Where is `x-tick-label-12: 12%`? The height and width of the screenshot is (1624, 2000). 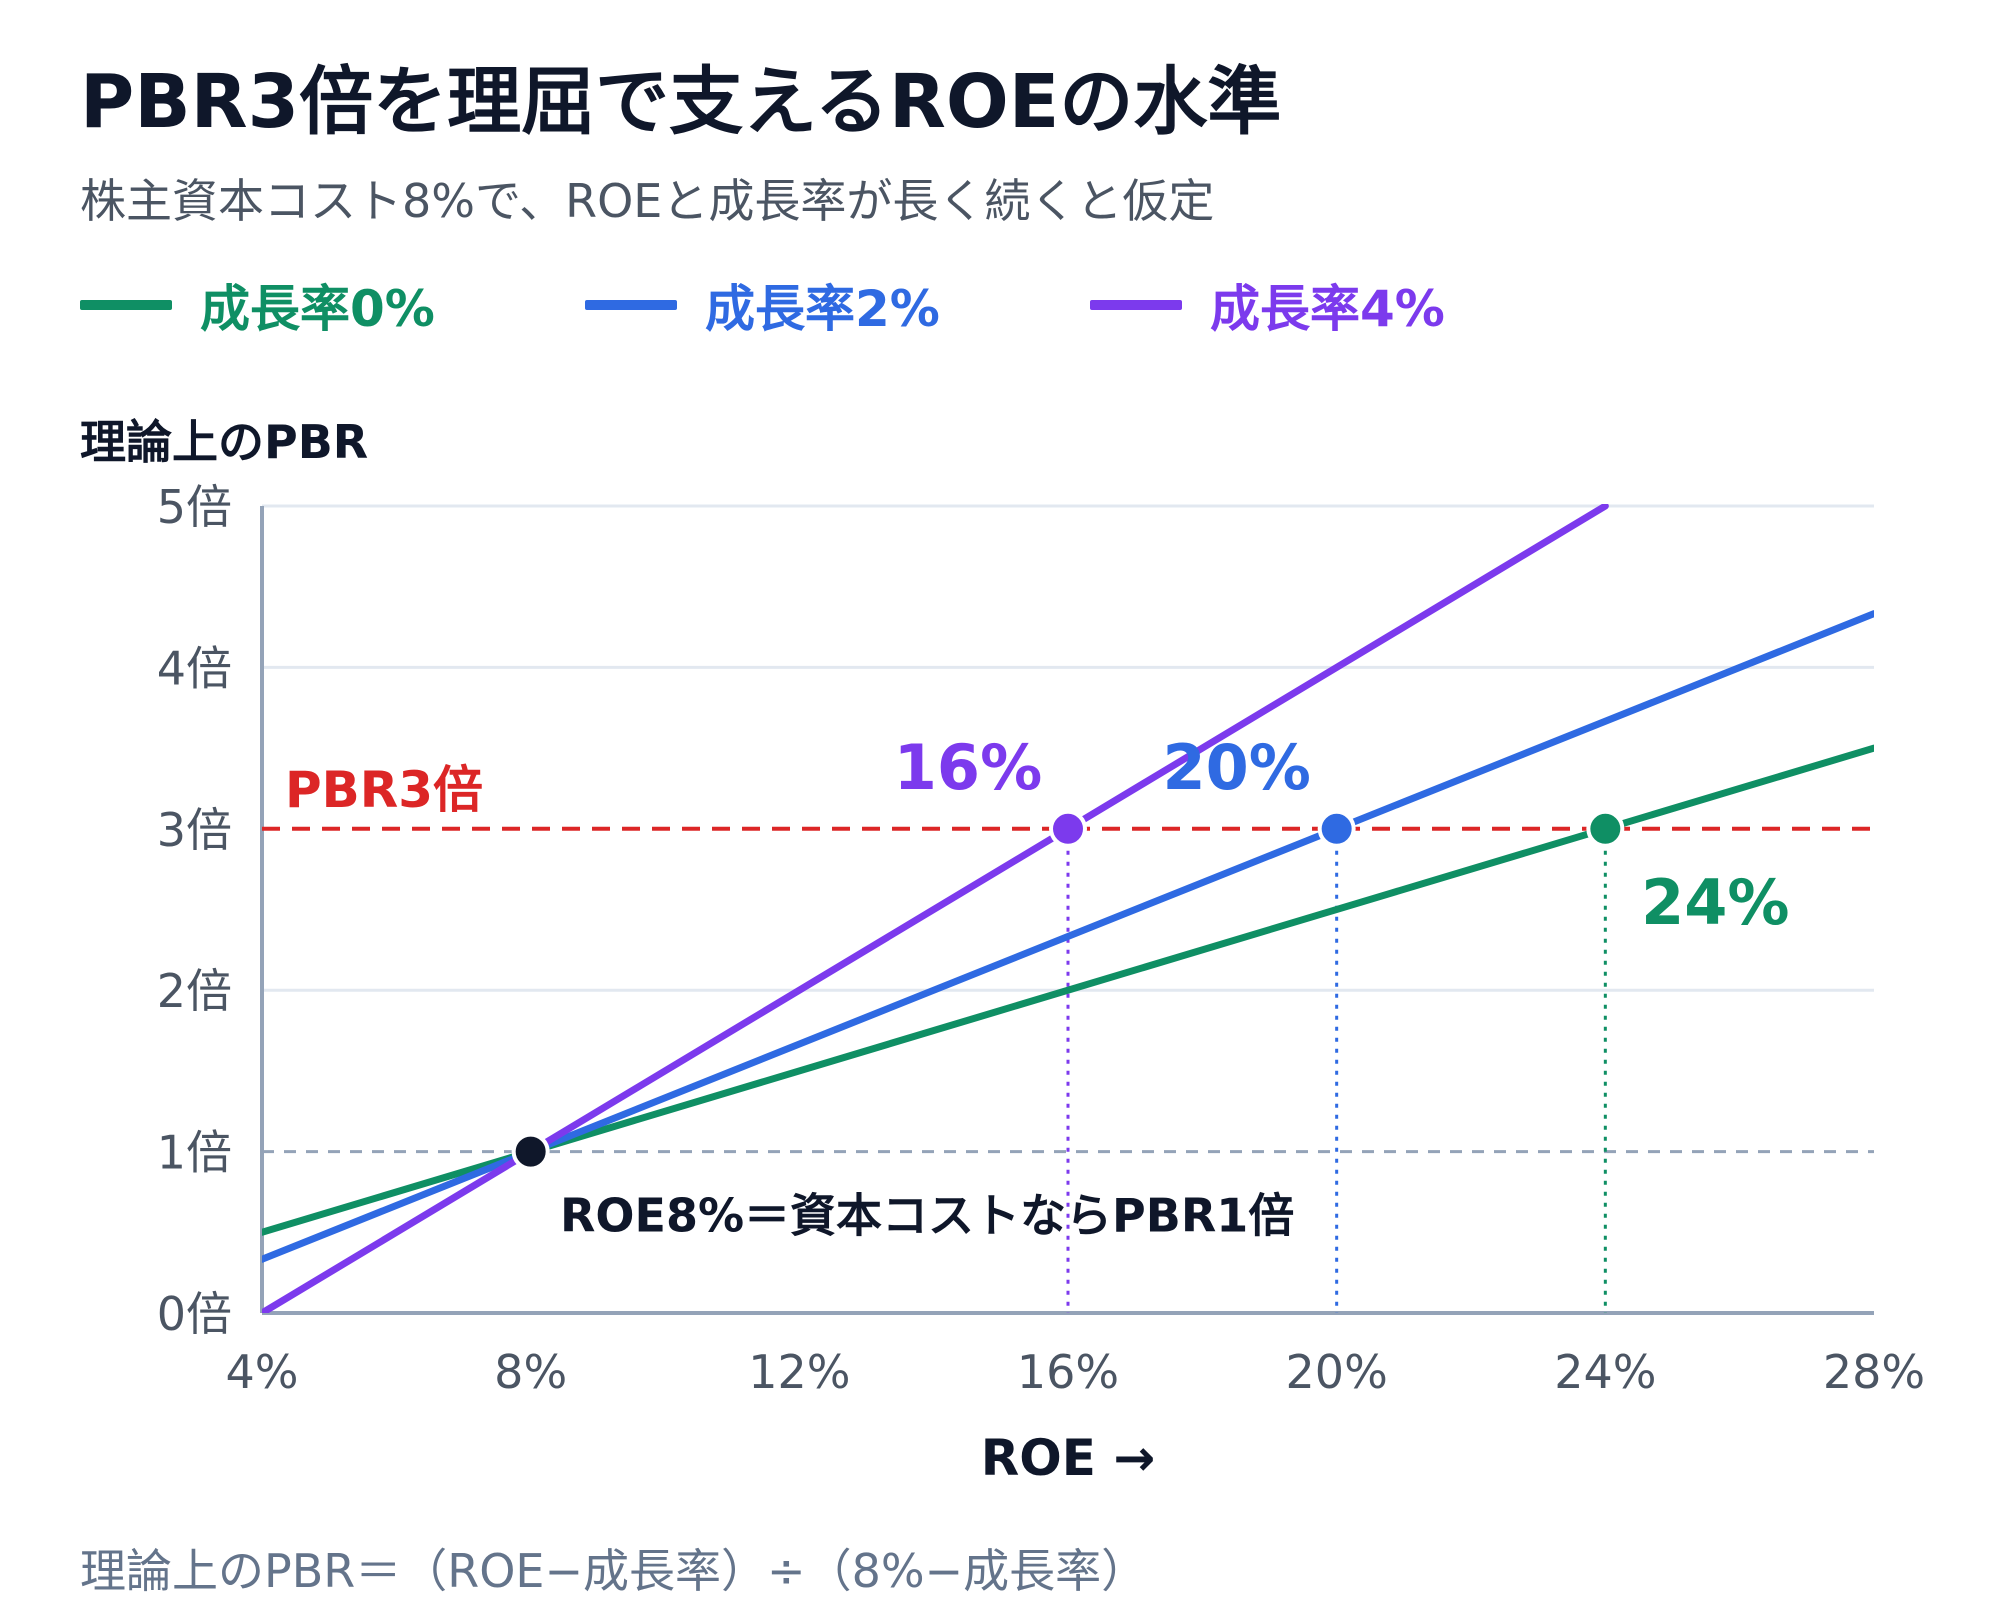
x-tick-label-12: 12% is located at coordinates (799, 1372).